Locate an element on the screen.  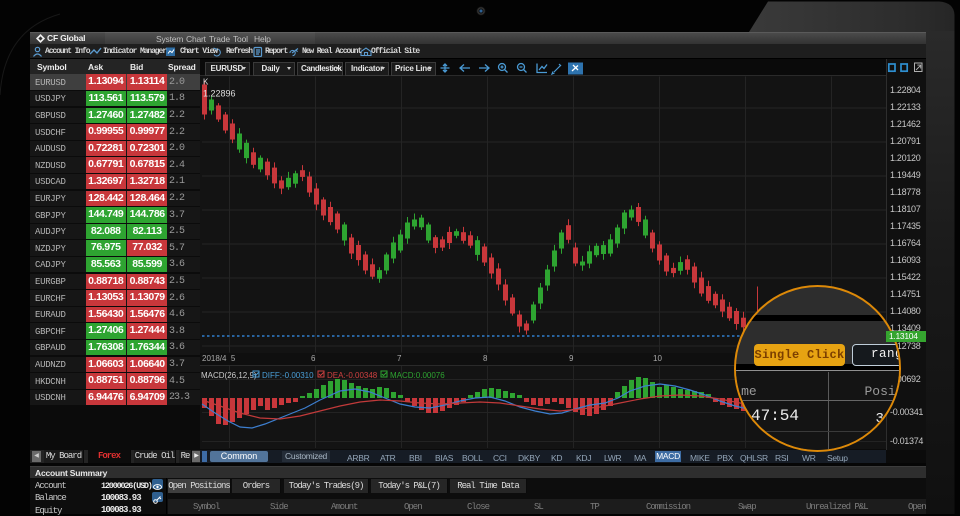
svg-text: MACD(26,12,9) is located at coordinates (229, 375).